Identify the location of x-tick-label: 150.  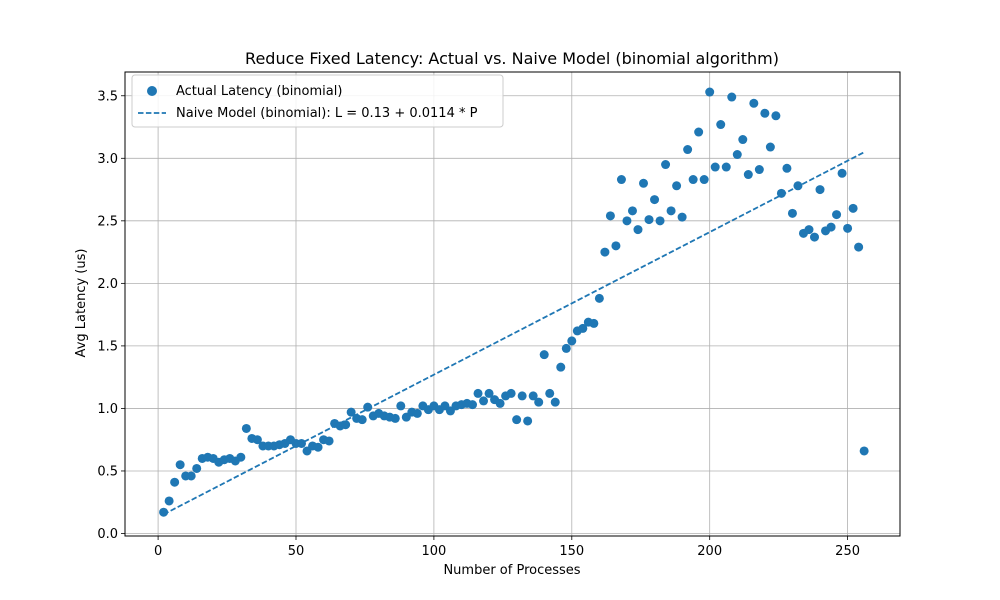
(571, 551).